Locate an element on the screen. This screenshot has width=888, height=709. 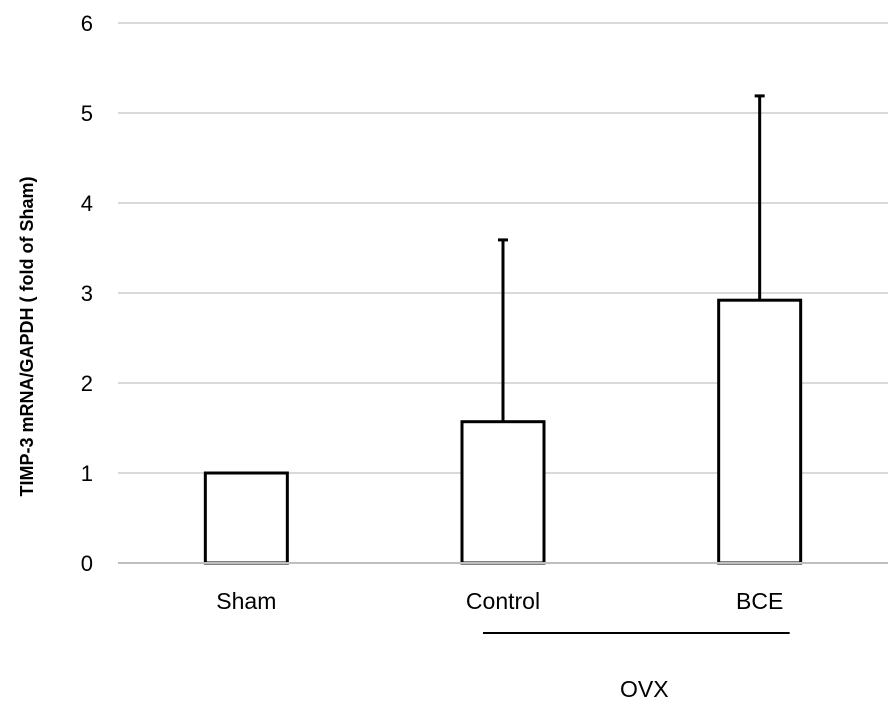
y-tick-label: 1 is located at coordinates (87, 473).